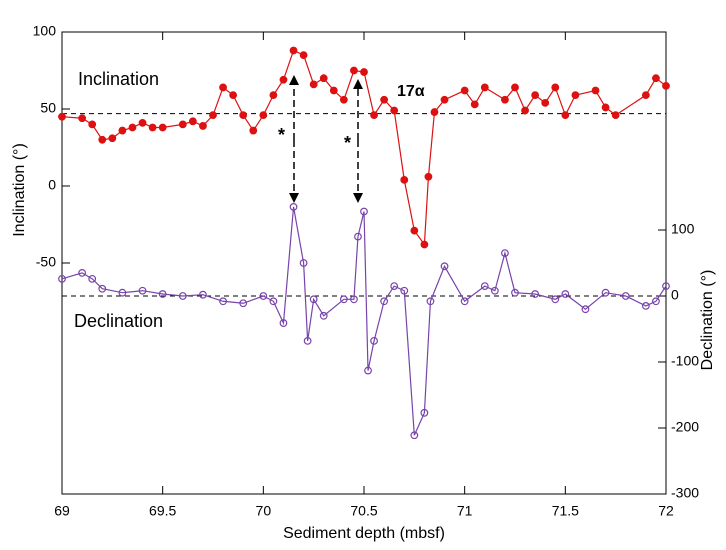 The image size is (726, 550). Describe the element at coordinates (685, 427) in the screenshot. I see `y2-tick-label: -200` at that location.